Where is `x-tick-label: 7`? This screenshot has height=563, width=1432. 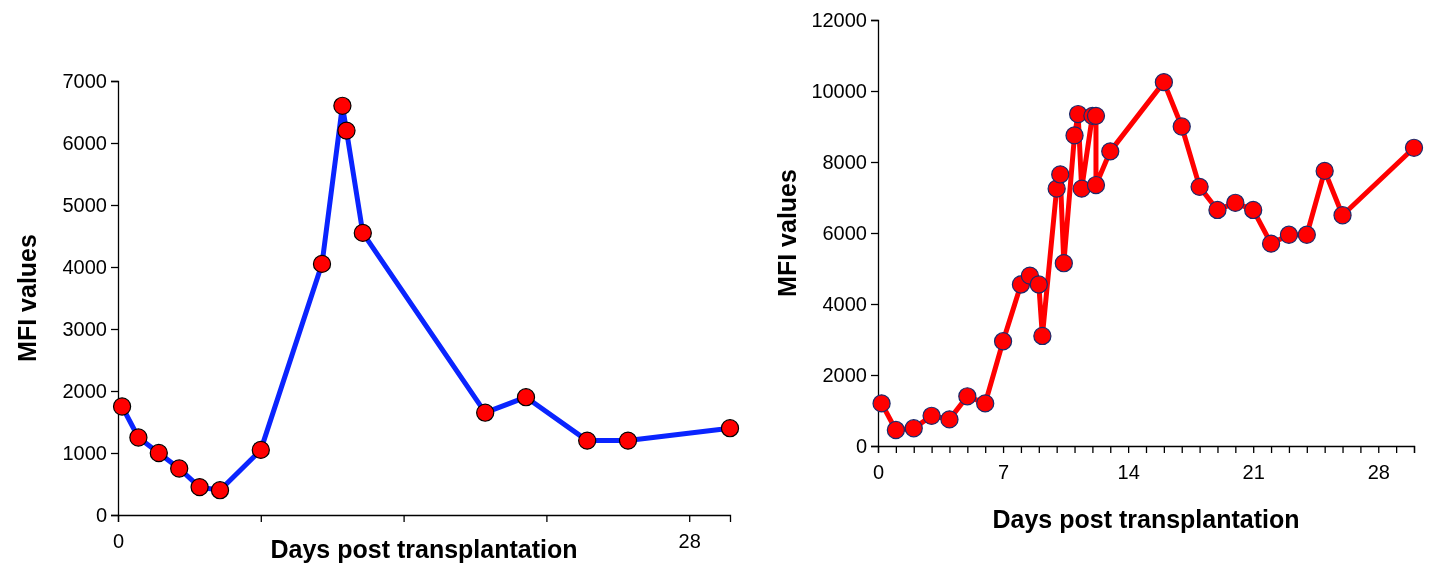
x-tick-label: 7 is located at coordinates (1004, 472).